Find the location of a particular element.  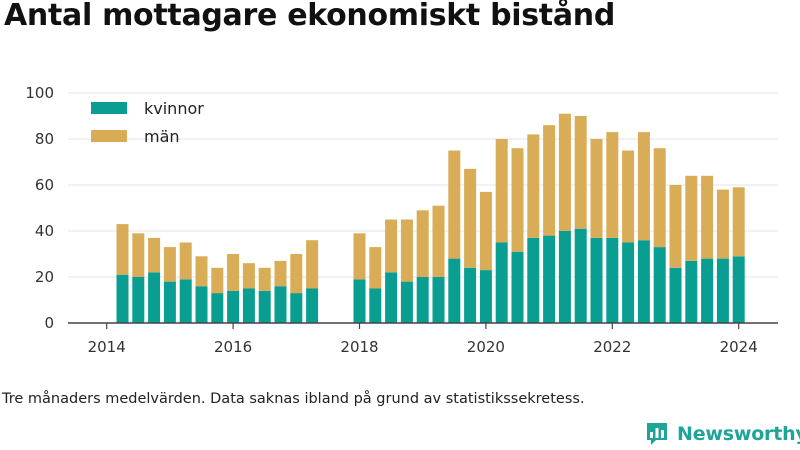

x-tick-label: 2022 is located at coordinates (612, 347).